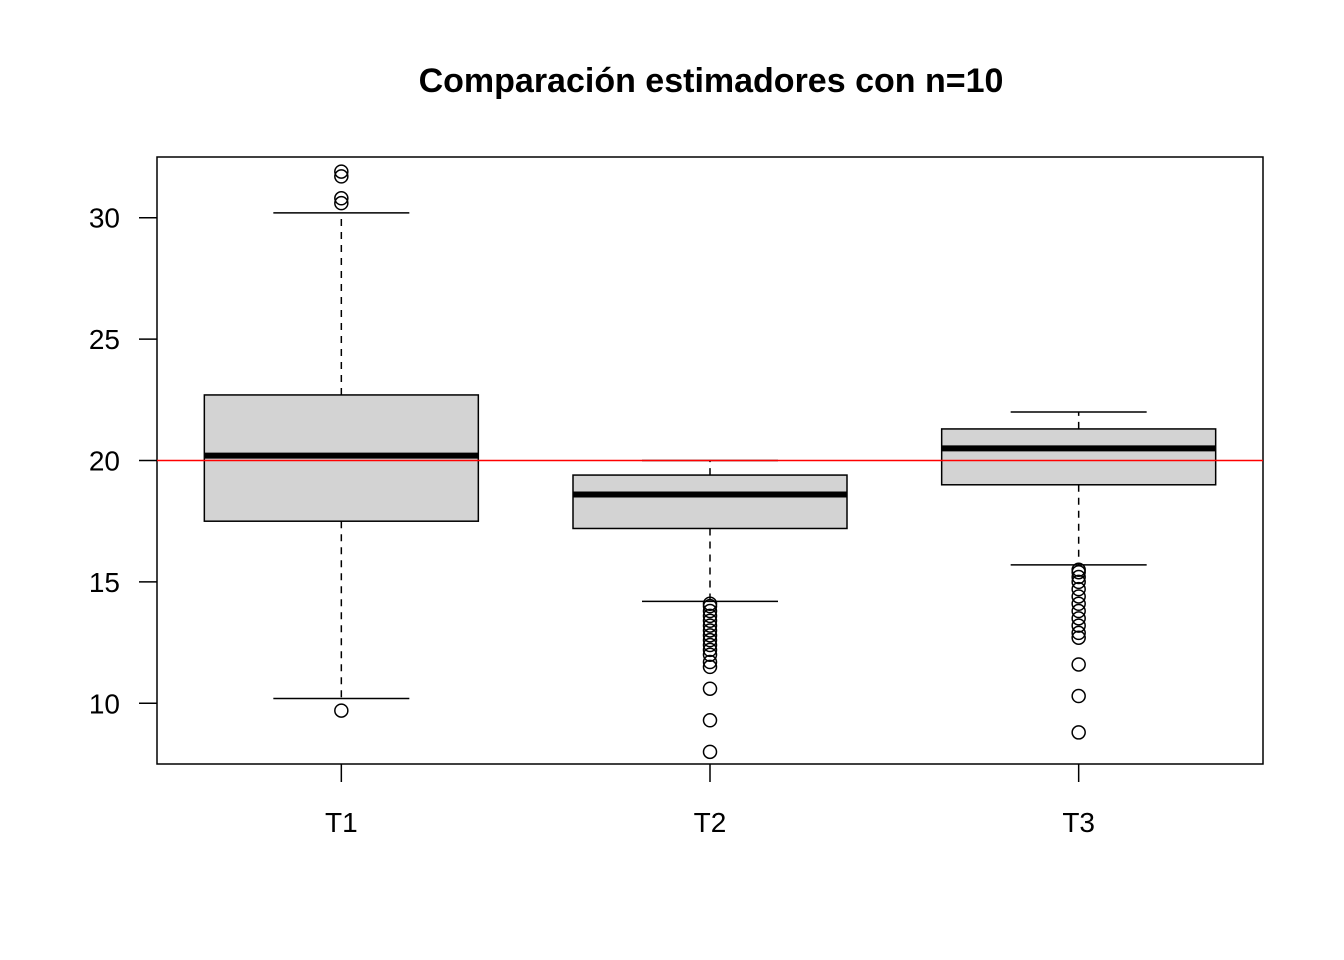  Describe the element at coordinates (1078, 822) in the screenshot. I see `x-tick-label: T3` at that location.